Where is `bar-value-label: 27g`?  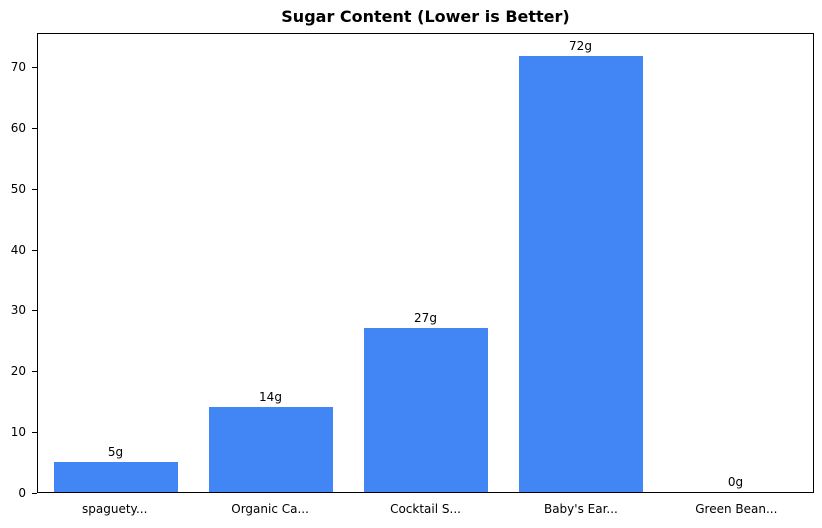
bar-value-label: 27g is located at coordinates (425, 318).